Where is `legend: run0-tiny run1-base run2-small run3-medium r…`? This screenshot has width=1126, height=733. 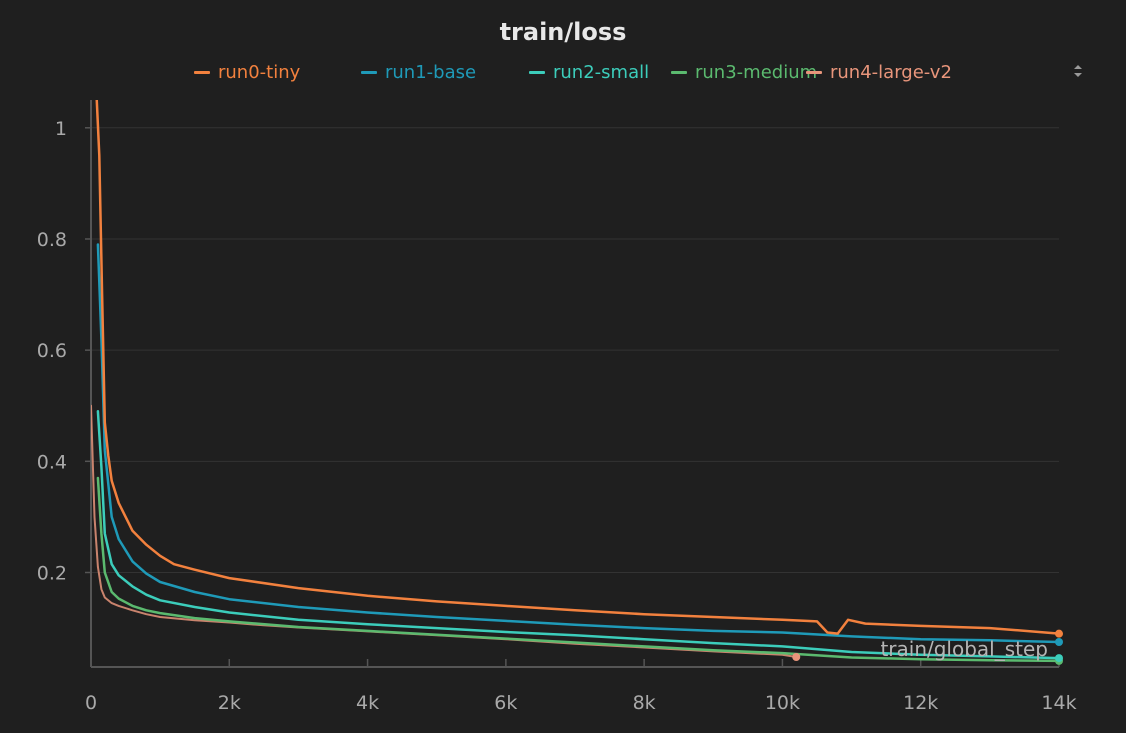
legend: run0-tiny run1-base run2-small run3-medium r… is located at coordinates (563, 72).